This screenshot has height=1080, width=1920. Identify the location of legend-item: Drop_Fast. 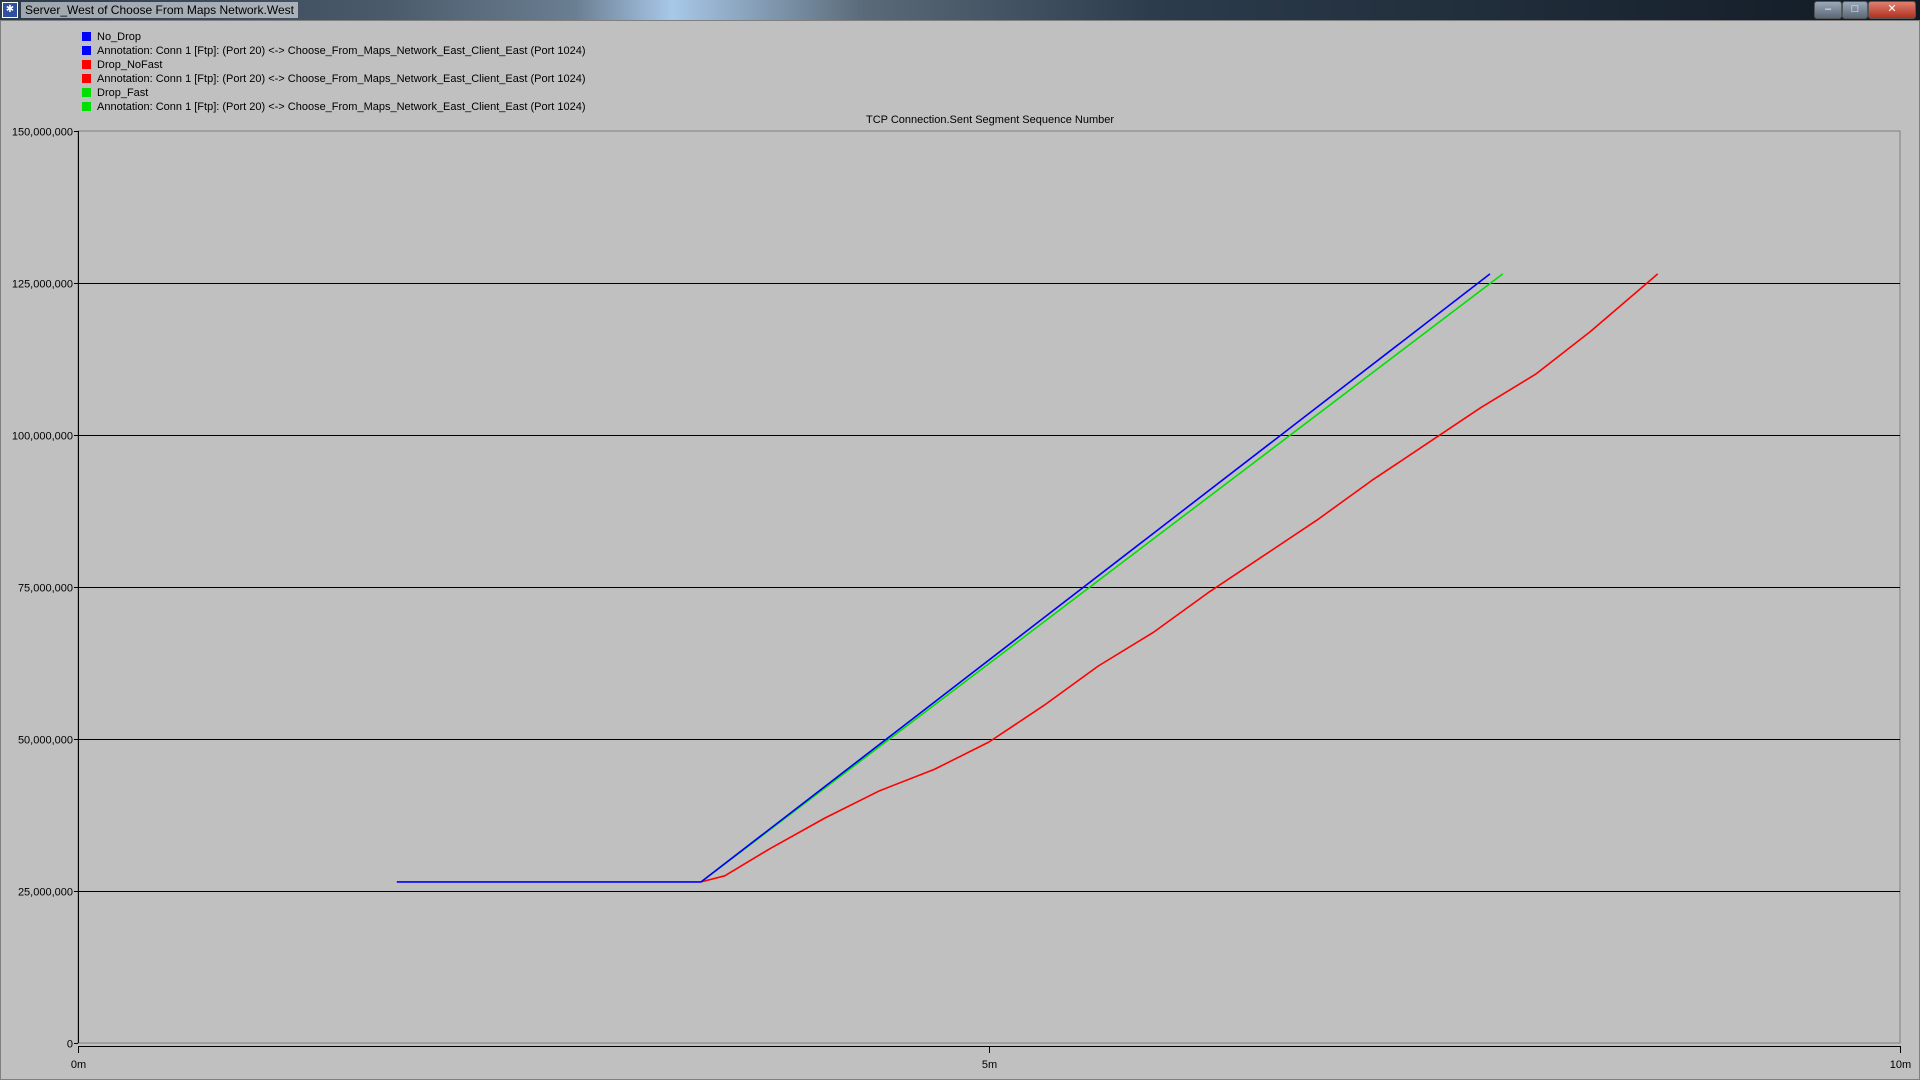
(334, 93).